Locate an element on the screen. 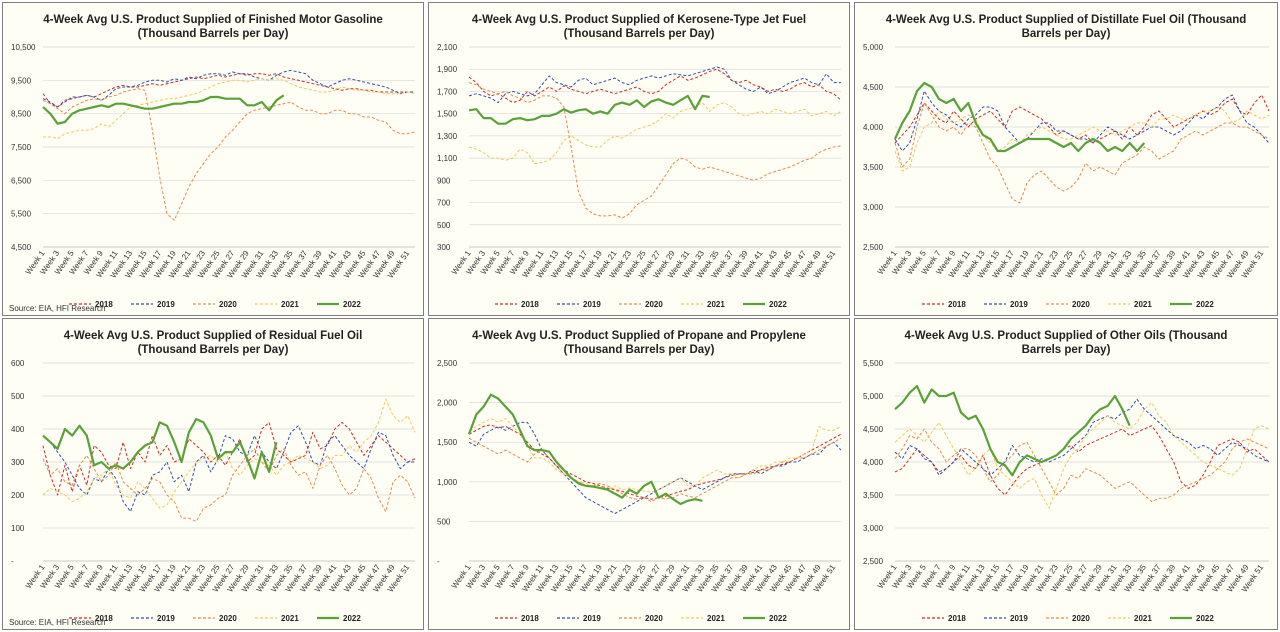 This screenshot has width=1280, height=632. y-tick-label: 600 is located at coordinates (18, 363).